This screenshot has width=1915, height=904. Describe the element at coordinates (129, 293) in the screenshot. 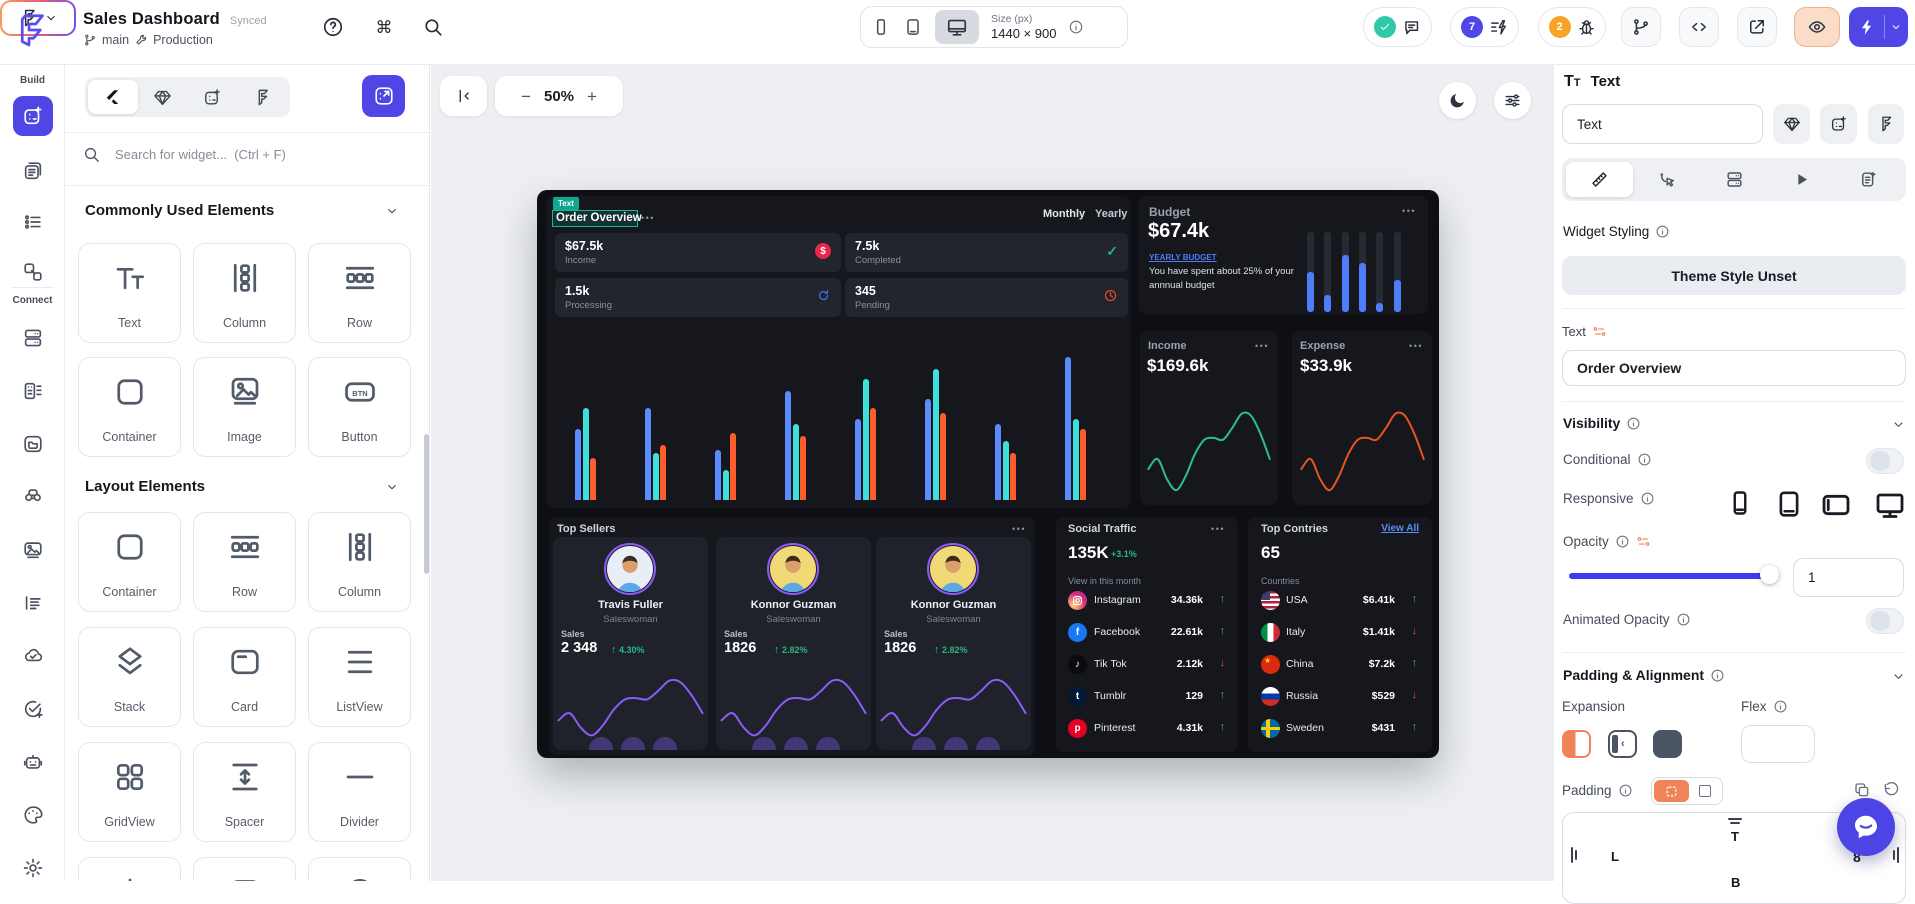

I see `widget-text: Text` at that location.